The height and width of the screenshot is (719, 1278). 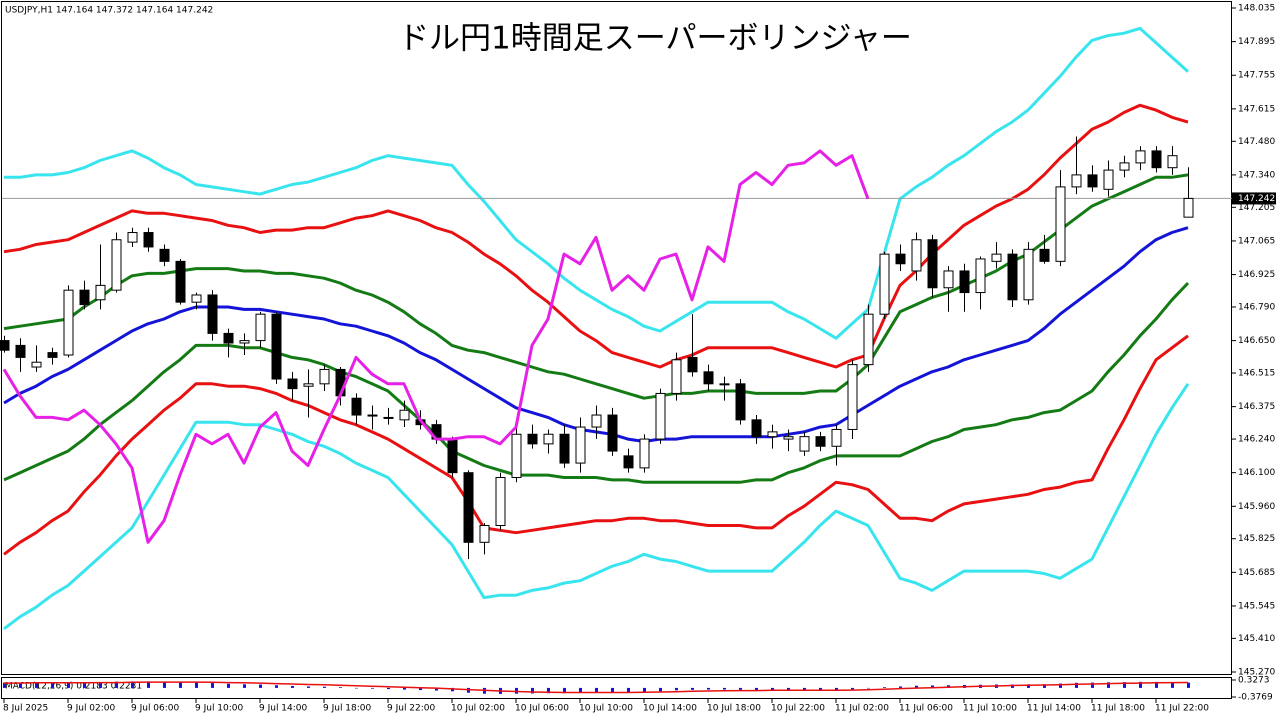 What do you see at coordinates (155, 709) in the screenshot?
I see `x-tick-label: 9 Jul 06:00` at bounding box center [155, 709].